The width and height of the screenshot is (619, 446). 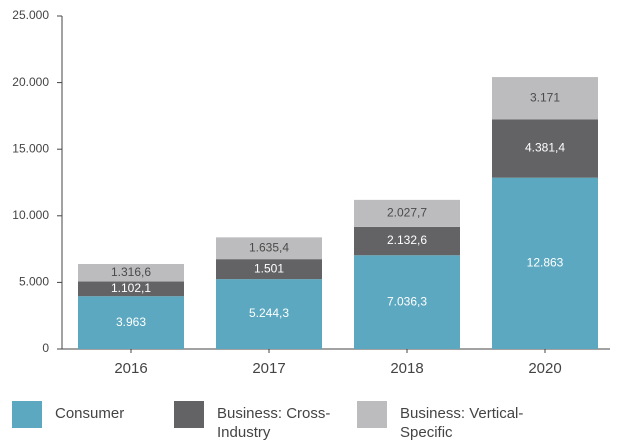 What do you see at coordinates (45, 348) in the screenshot?
I see `y-tick-label: 0` at bounding box center [45, 348].